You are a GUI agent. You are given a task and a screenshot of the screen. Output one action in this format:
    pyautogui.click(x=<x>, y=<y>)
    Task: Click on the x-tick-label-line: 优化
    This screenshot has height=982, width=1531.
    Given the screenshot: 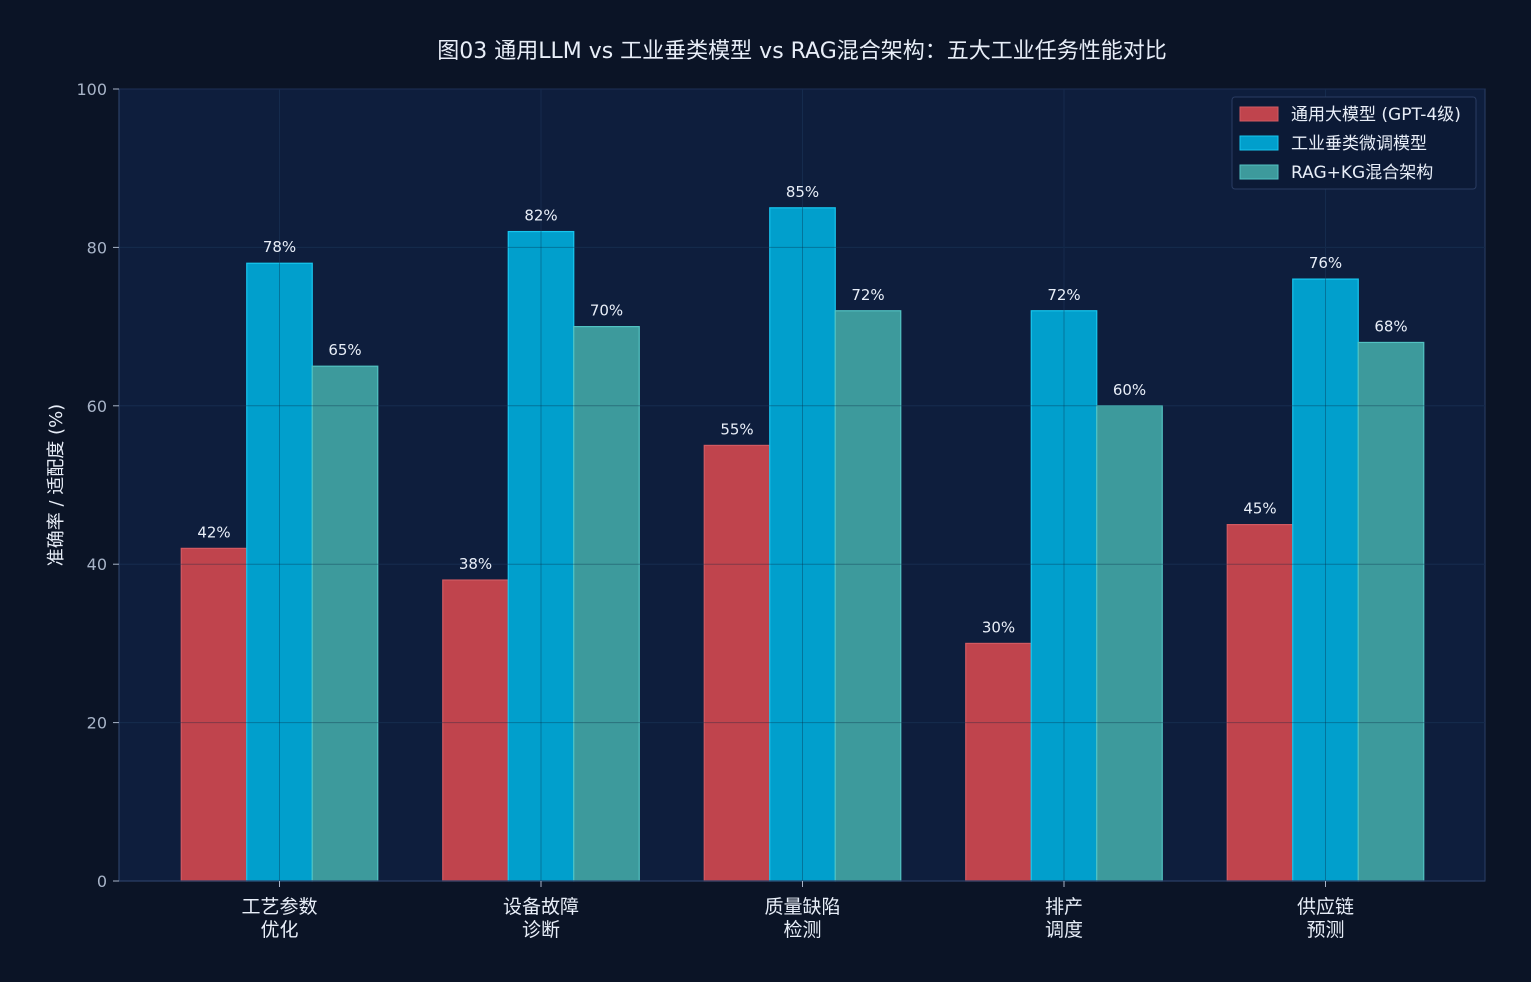 What is the action you would take?
    pyautogui.click(x=279, y=930)
    